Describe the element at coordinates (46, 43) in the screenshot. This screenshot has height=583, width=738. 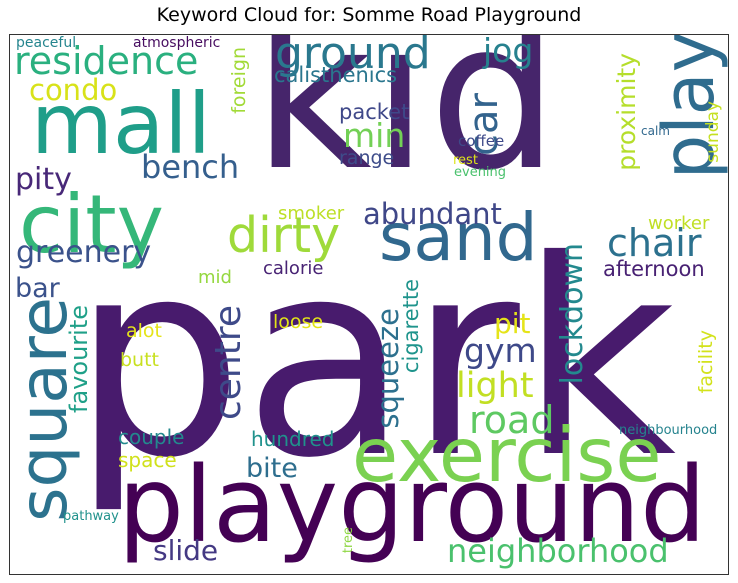
I see `word-peaceful: peaceful` at that location.